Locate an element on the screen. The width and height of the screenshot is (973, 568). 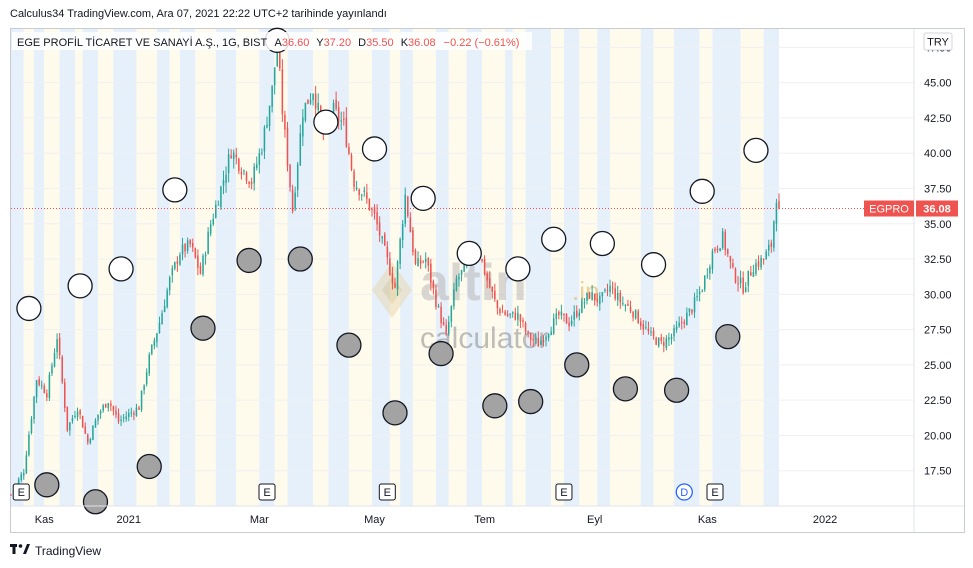
currency-badge: TRY is located at coordinates (938, 41).